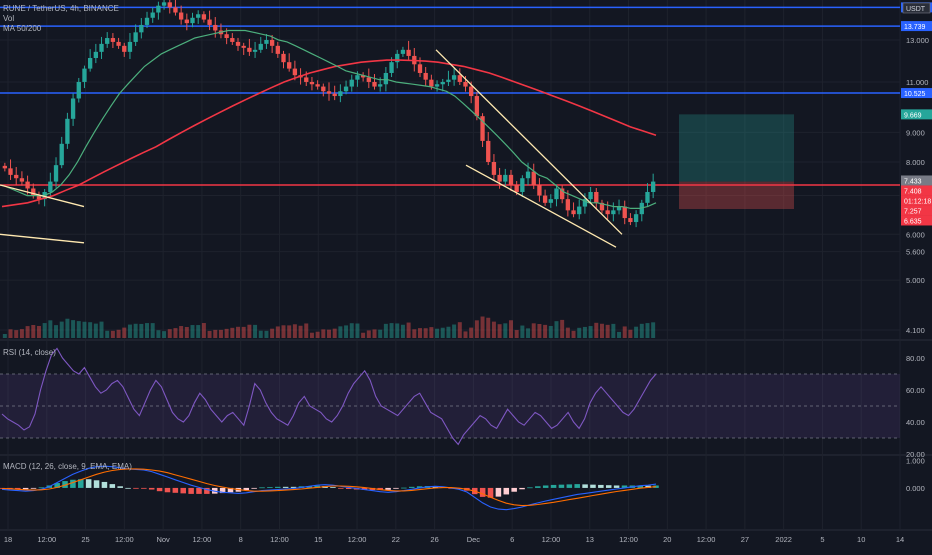 The image size is (932, 555). Describe the element at coordinates (67, 466) in the screenshot. I see `macd-legend: MACD (12, 26, close, 9, EMA, EMA)` at that location.